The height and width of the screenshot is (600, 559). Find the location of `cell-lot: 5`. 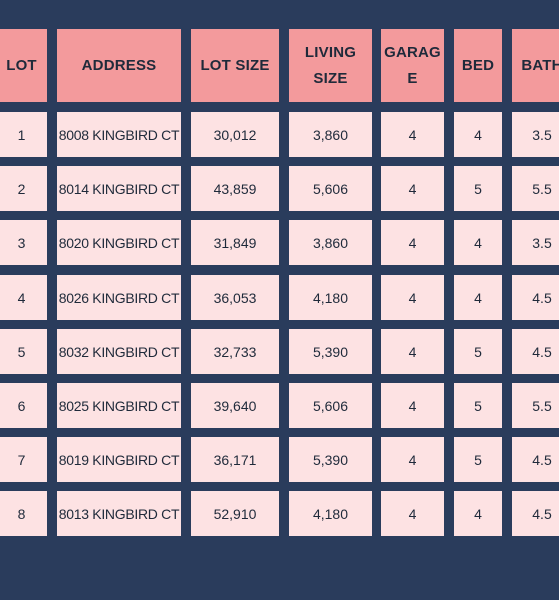

cell-lot: 5 is located at coordinates (23, 351).